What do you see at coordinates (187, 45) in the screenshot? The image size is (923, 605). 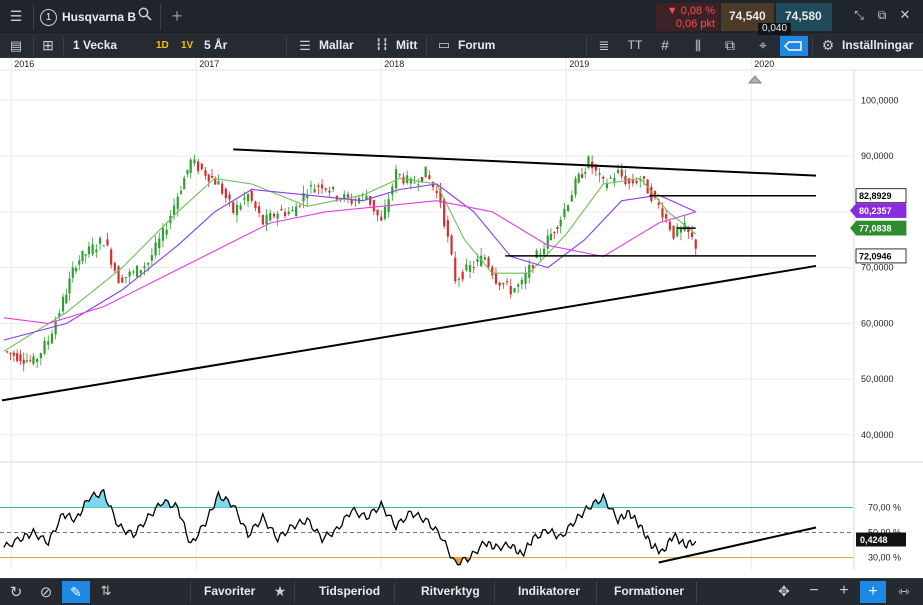 I see `range-1v-button: 1V` at bounding box center [187, 45].